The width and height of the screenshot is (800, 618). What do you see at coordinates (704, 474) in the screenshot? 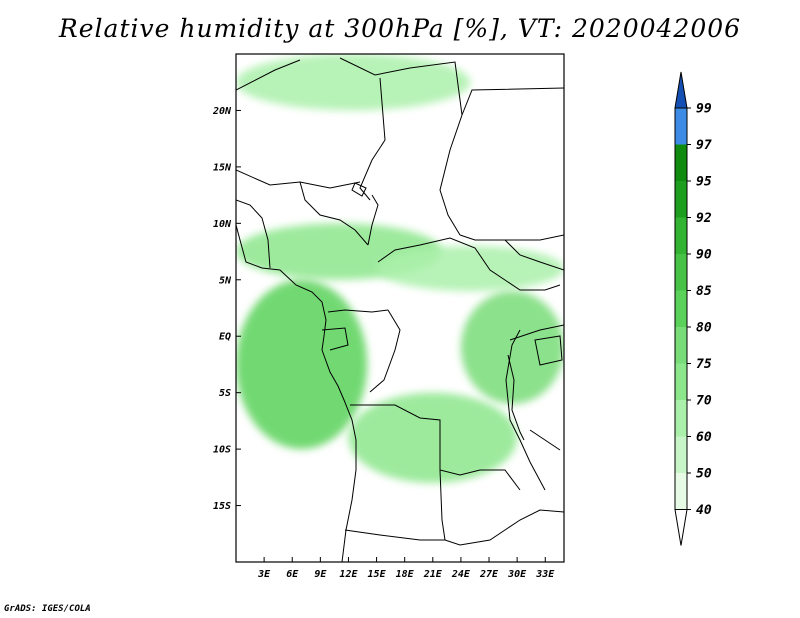
I see `colorbar-label: 50` at bounding box center [704, 474].